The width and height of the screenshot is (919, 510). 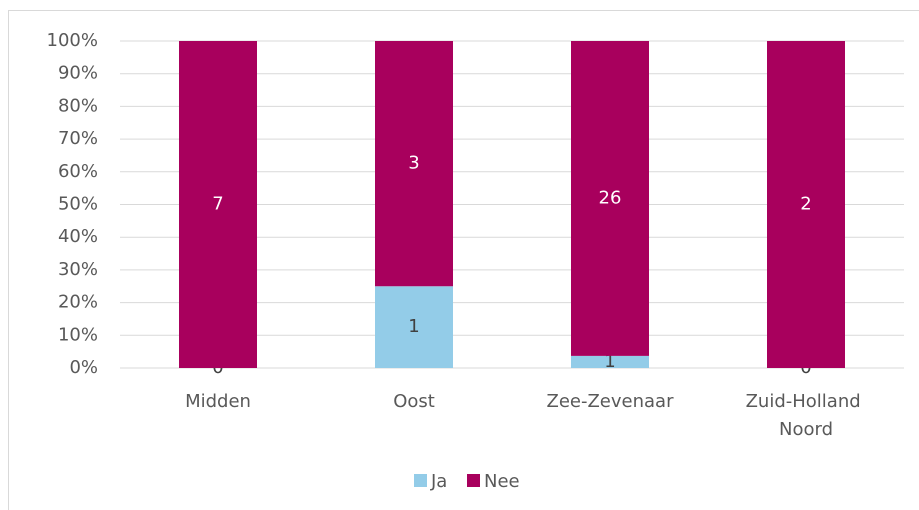 What do you see at coordinates (78, 105) in the screenshot?
I see `y-tick-label: 80%` at bounding box center [78, 105].